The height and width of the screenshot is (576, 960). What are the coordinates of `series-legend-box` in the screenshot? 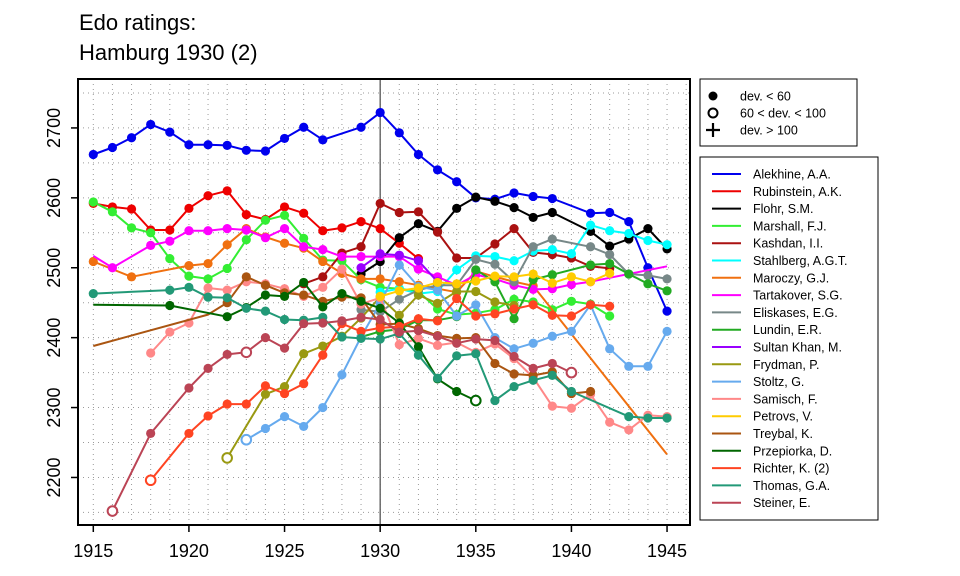 It's located at (789, 338).